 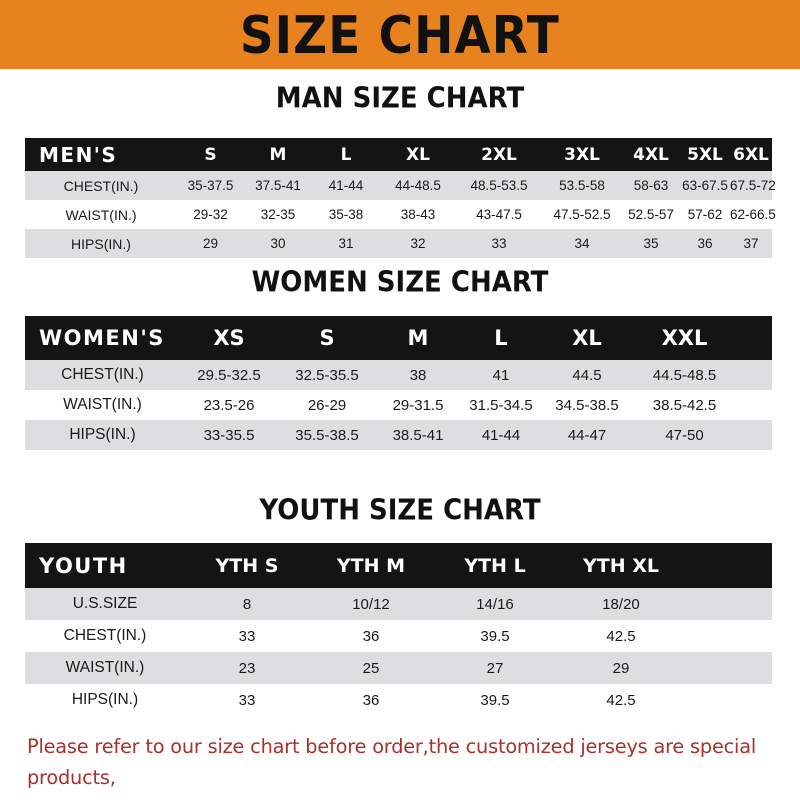 I want to click on table-cell: 48.5-53.5, so click(x=499, y=185).